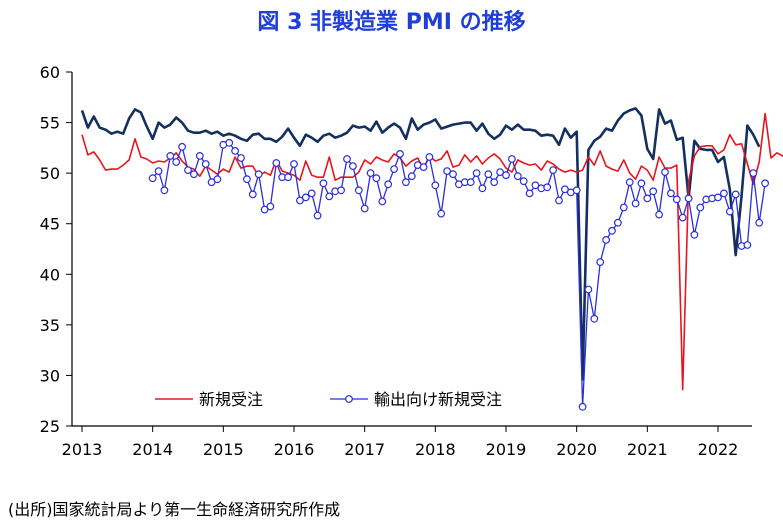  Describe the element at coordinates (294, 449) in the screenshot. I see `x-tick-label: 2016` at that location.